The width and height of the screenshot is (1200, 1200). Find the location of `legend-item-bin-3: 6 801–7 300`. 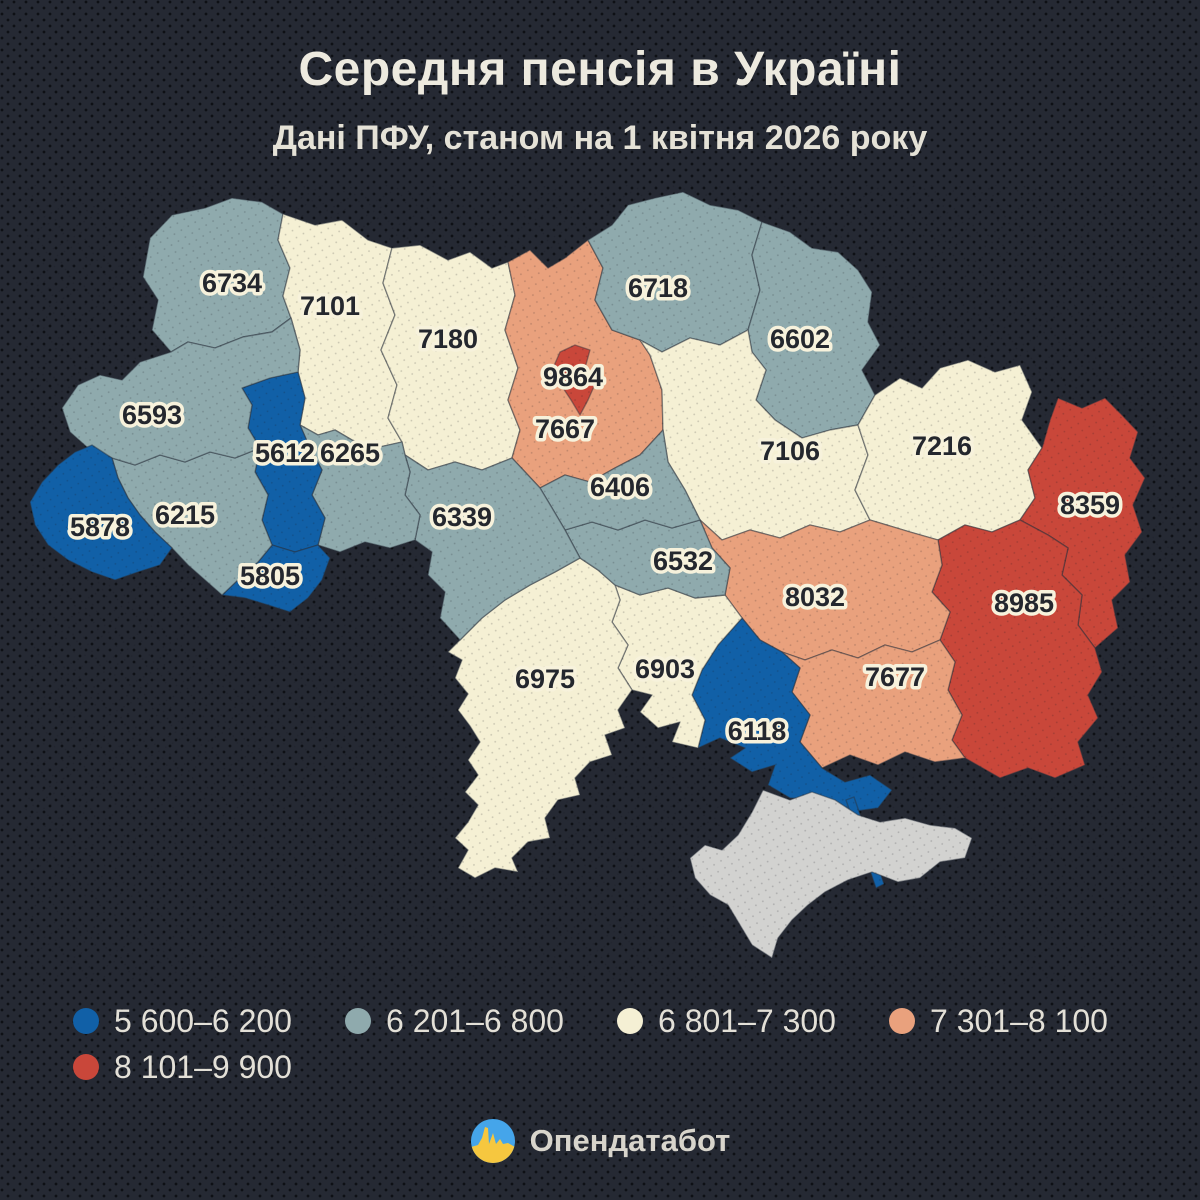

legend-item-bin-3: 6 801–7 300 is located at coordinates (752, 1021).